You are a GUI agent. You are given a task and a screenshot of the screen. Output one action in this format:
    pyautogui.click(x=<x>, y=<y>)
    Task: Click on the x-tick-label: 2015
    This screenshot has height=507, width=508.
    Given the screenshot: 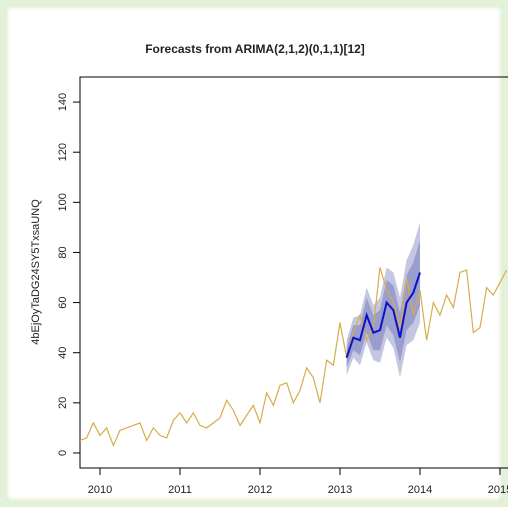 What is the action you would take?
    pyautogui.click(x=498, y=490)
    